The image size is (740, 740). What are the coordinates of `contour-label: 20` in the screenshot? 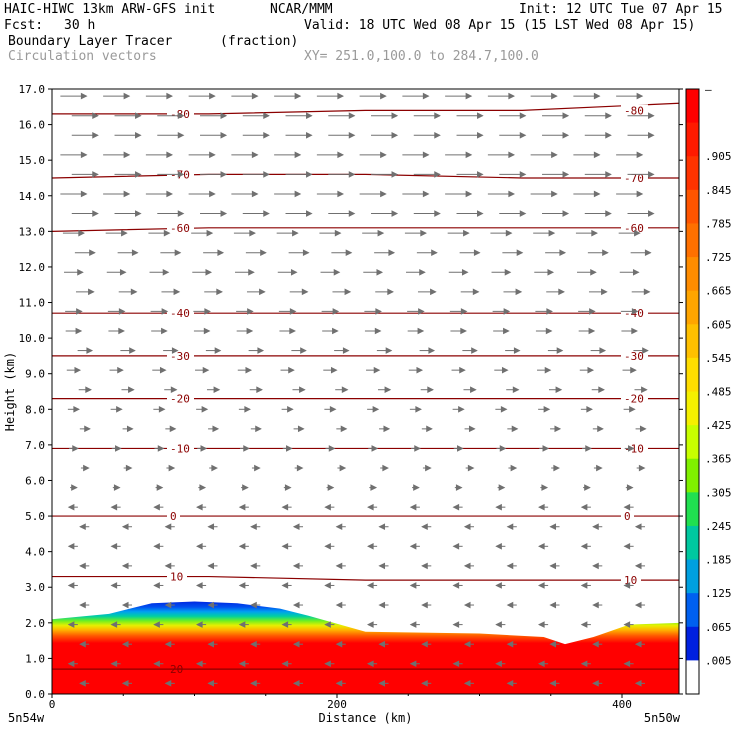 It's located at (176, 669).